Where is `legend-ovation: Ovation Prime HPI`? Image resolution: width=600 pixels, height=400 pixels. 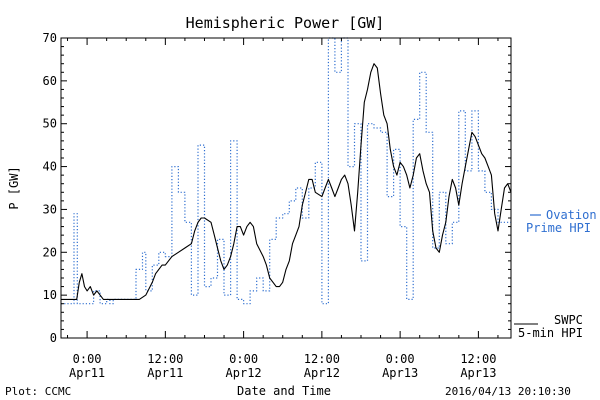
legend-ovation: Ovation Prime HPI is located at coordinates (561, 221).